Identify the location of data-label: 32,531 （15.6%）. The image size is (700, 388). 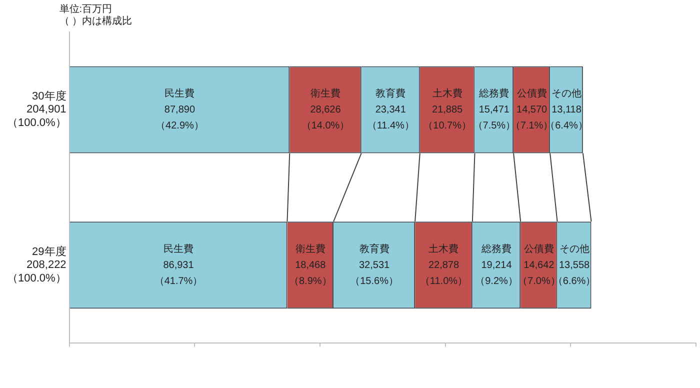
(374, 273).